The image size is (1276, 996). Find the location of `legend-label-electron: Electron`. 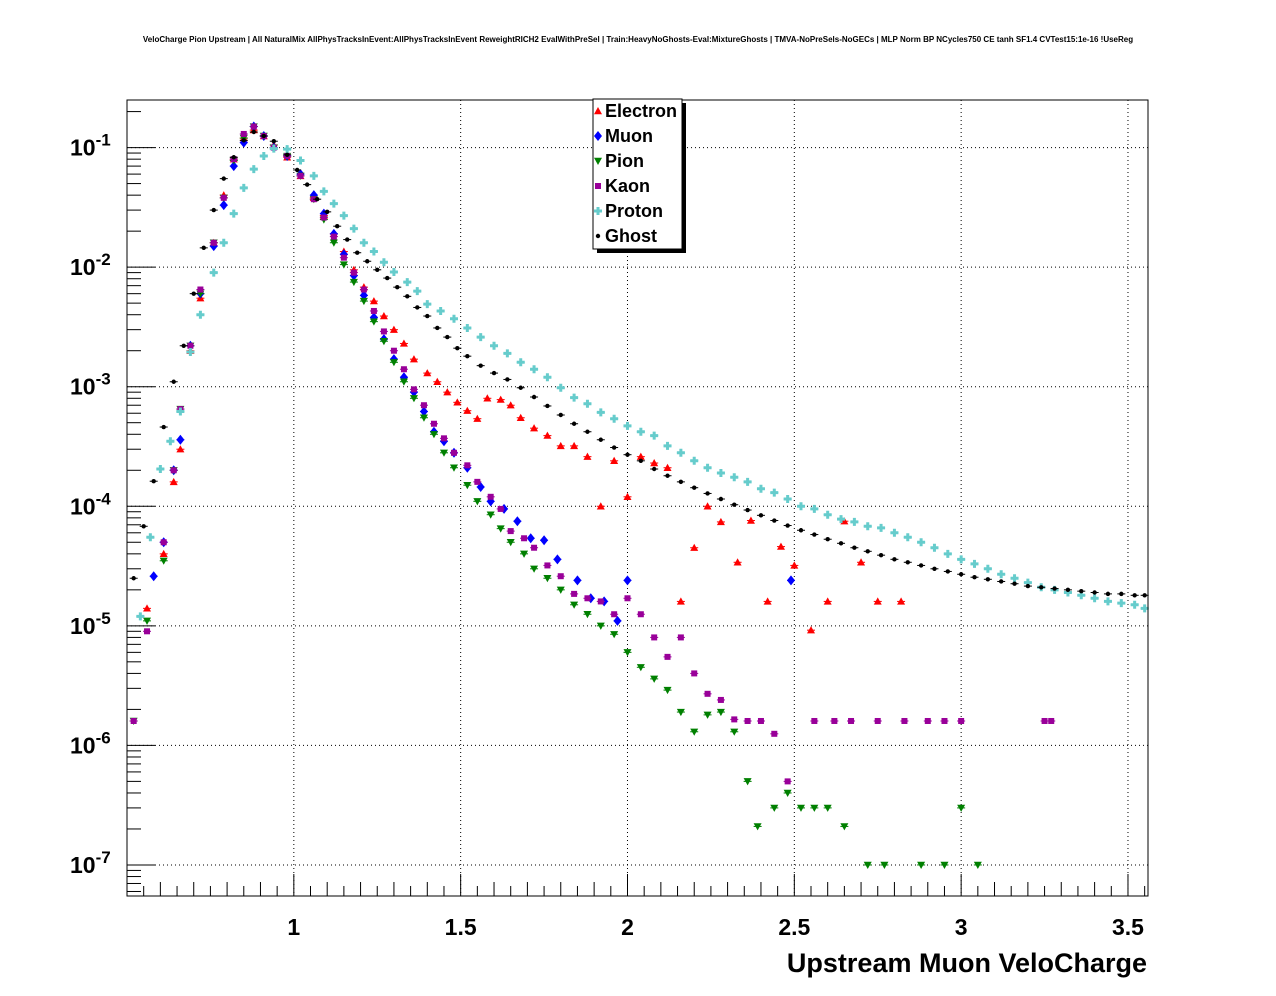

legend-label-electron: Electron is located at coordinates (641, 111).